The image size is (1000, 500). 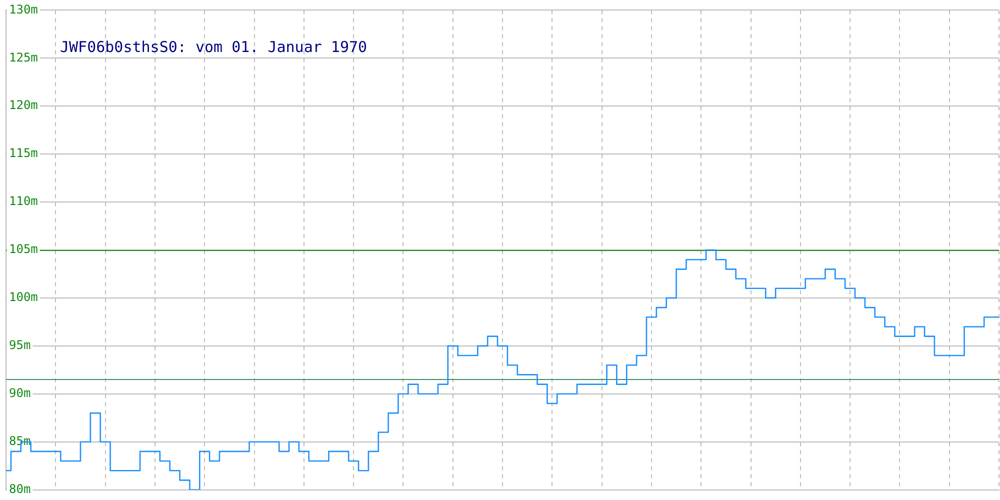 What do you see at coordinates (23, 297) in the screenshot?
I see `y-tick-label: 100m` at bounding box center [23, 297].